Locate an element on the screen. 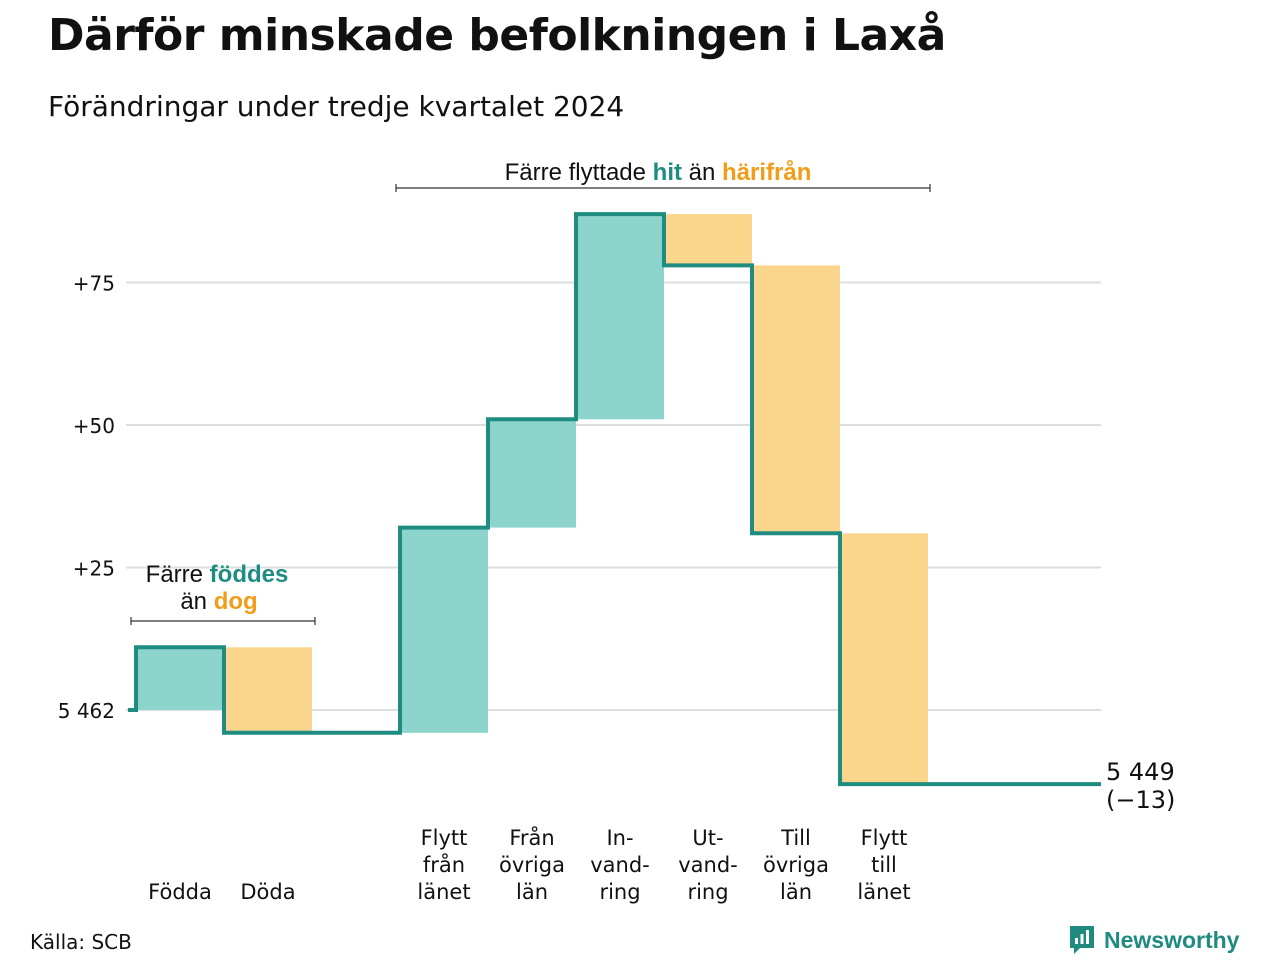  annotation-births-line2: än dog is located at coordinates (218, 601).